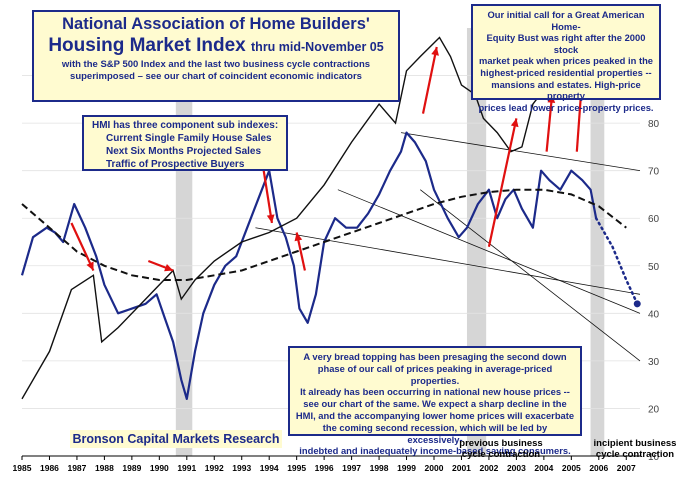 The width and height of the screenshot is (691, 491). What do you see at coordinates (176, 439) in the screenshot?
I see `source-label: Bronson Capital Markets Research` at bounding box center [176, 439].